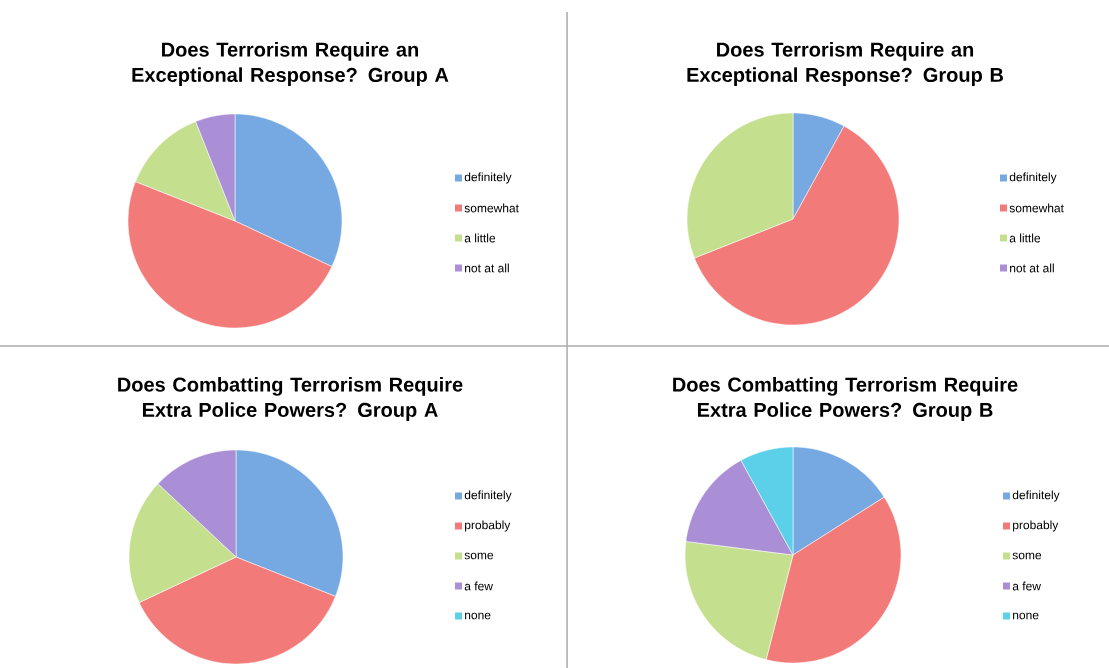 This screenshot has height=668, width=1109. Describe the element at coordinates (290, 64) in the screenshot. I see `chart-title: Does Terrorism Require an Exceptional Response? Group A` at that location.